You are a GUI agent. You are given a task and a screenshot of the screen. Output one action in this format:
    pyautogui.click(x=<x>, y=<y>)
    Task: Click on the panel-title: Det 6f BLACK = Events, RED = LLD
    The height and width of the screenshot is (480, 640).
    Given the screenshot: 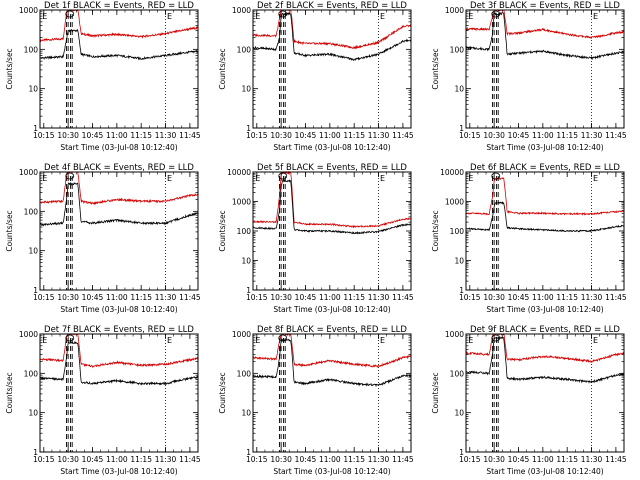 What is the action you would take?
    pyautogui.click(x=545, y=168)
    